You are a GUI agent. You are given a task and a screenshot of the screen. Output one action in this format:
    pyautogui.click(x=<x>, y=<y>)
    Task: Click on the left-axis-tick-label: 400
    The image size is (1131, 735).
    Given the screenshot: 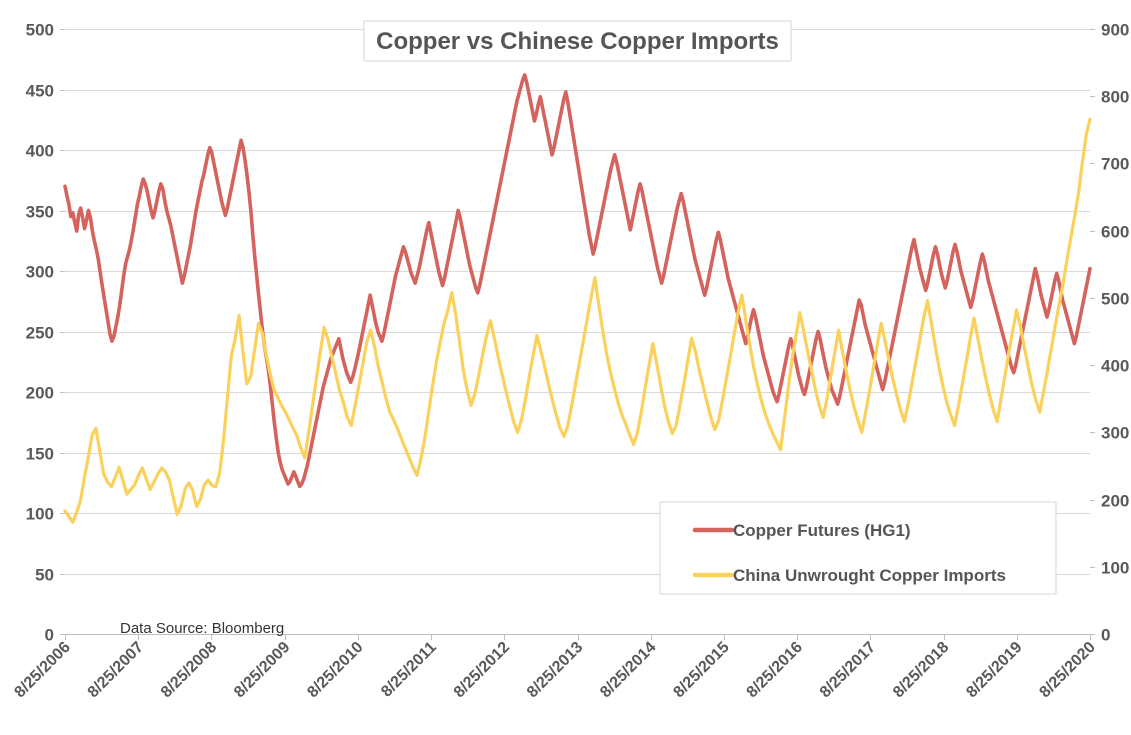 What is the action you would take?
    pyautogui.click(x=40, y=151)
    